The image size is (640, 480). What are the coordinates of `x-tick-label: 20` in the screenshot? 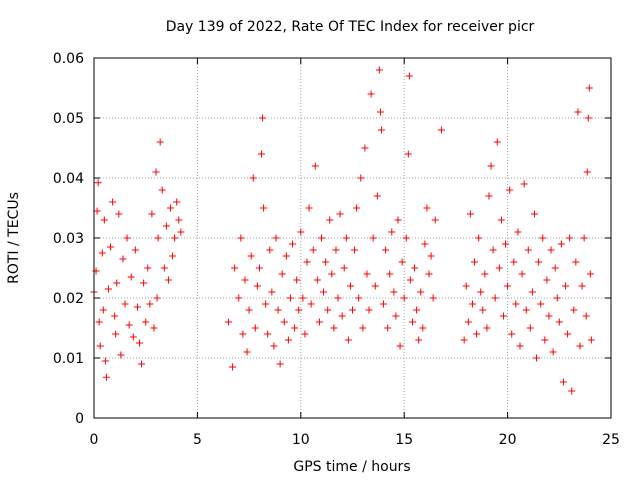 It's located at (508, 440).